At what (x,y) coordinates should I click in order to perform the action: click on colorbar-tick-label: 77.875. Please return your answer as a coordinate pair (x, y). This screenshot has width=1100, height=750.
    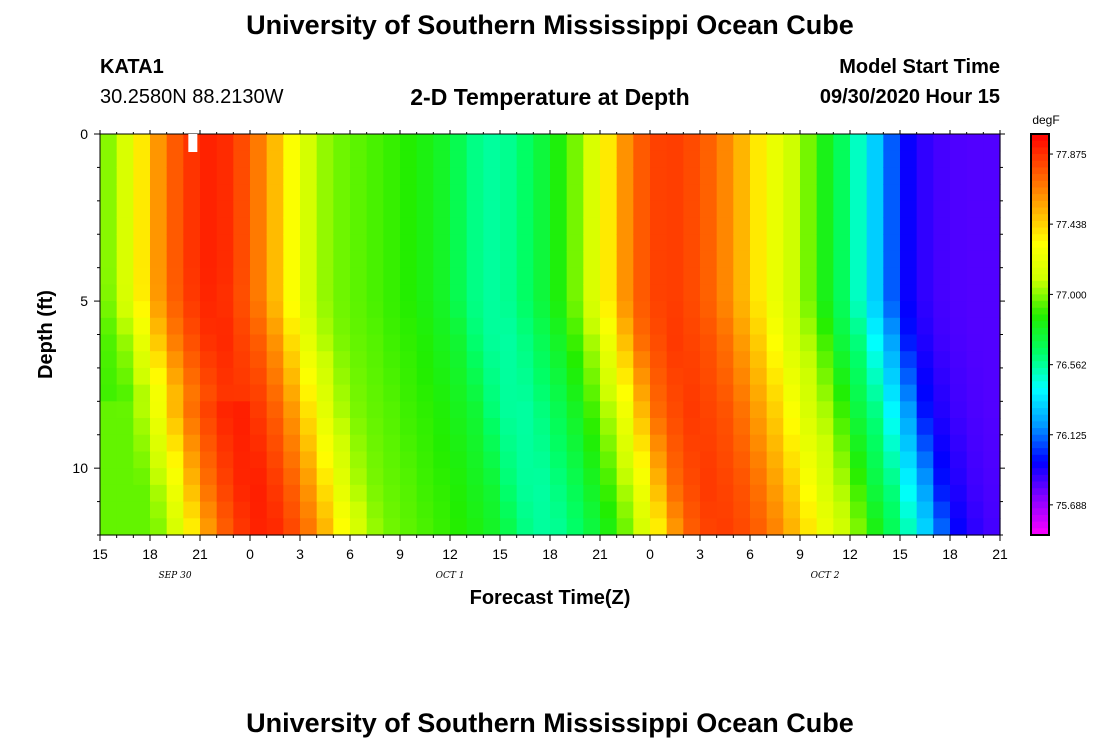
    Looking at the image, I should click on (1071, 155).